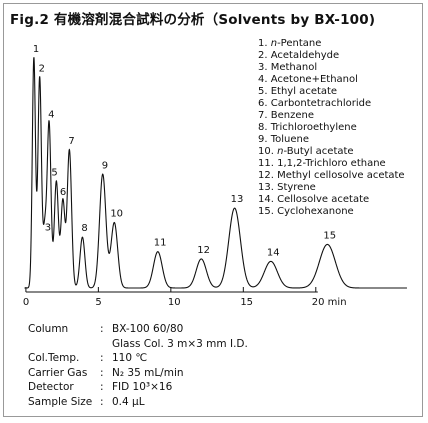  I want to click on legend-name: -Pentane, so click(299, 43).